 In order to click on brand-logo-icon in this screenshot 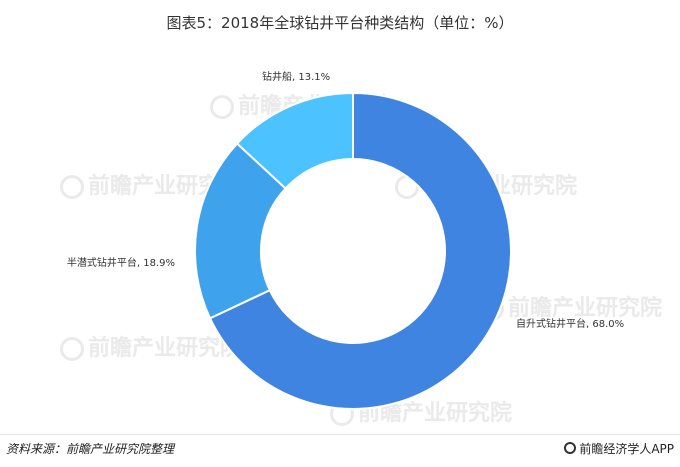, I will do `click(570, 448)`.